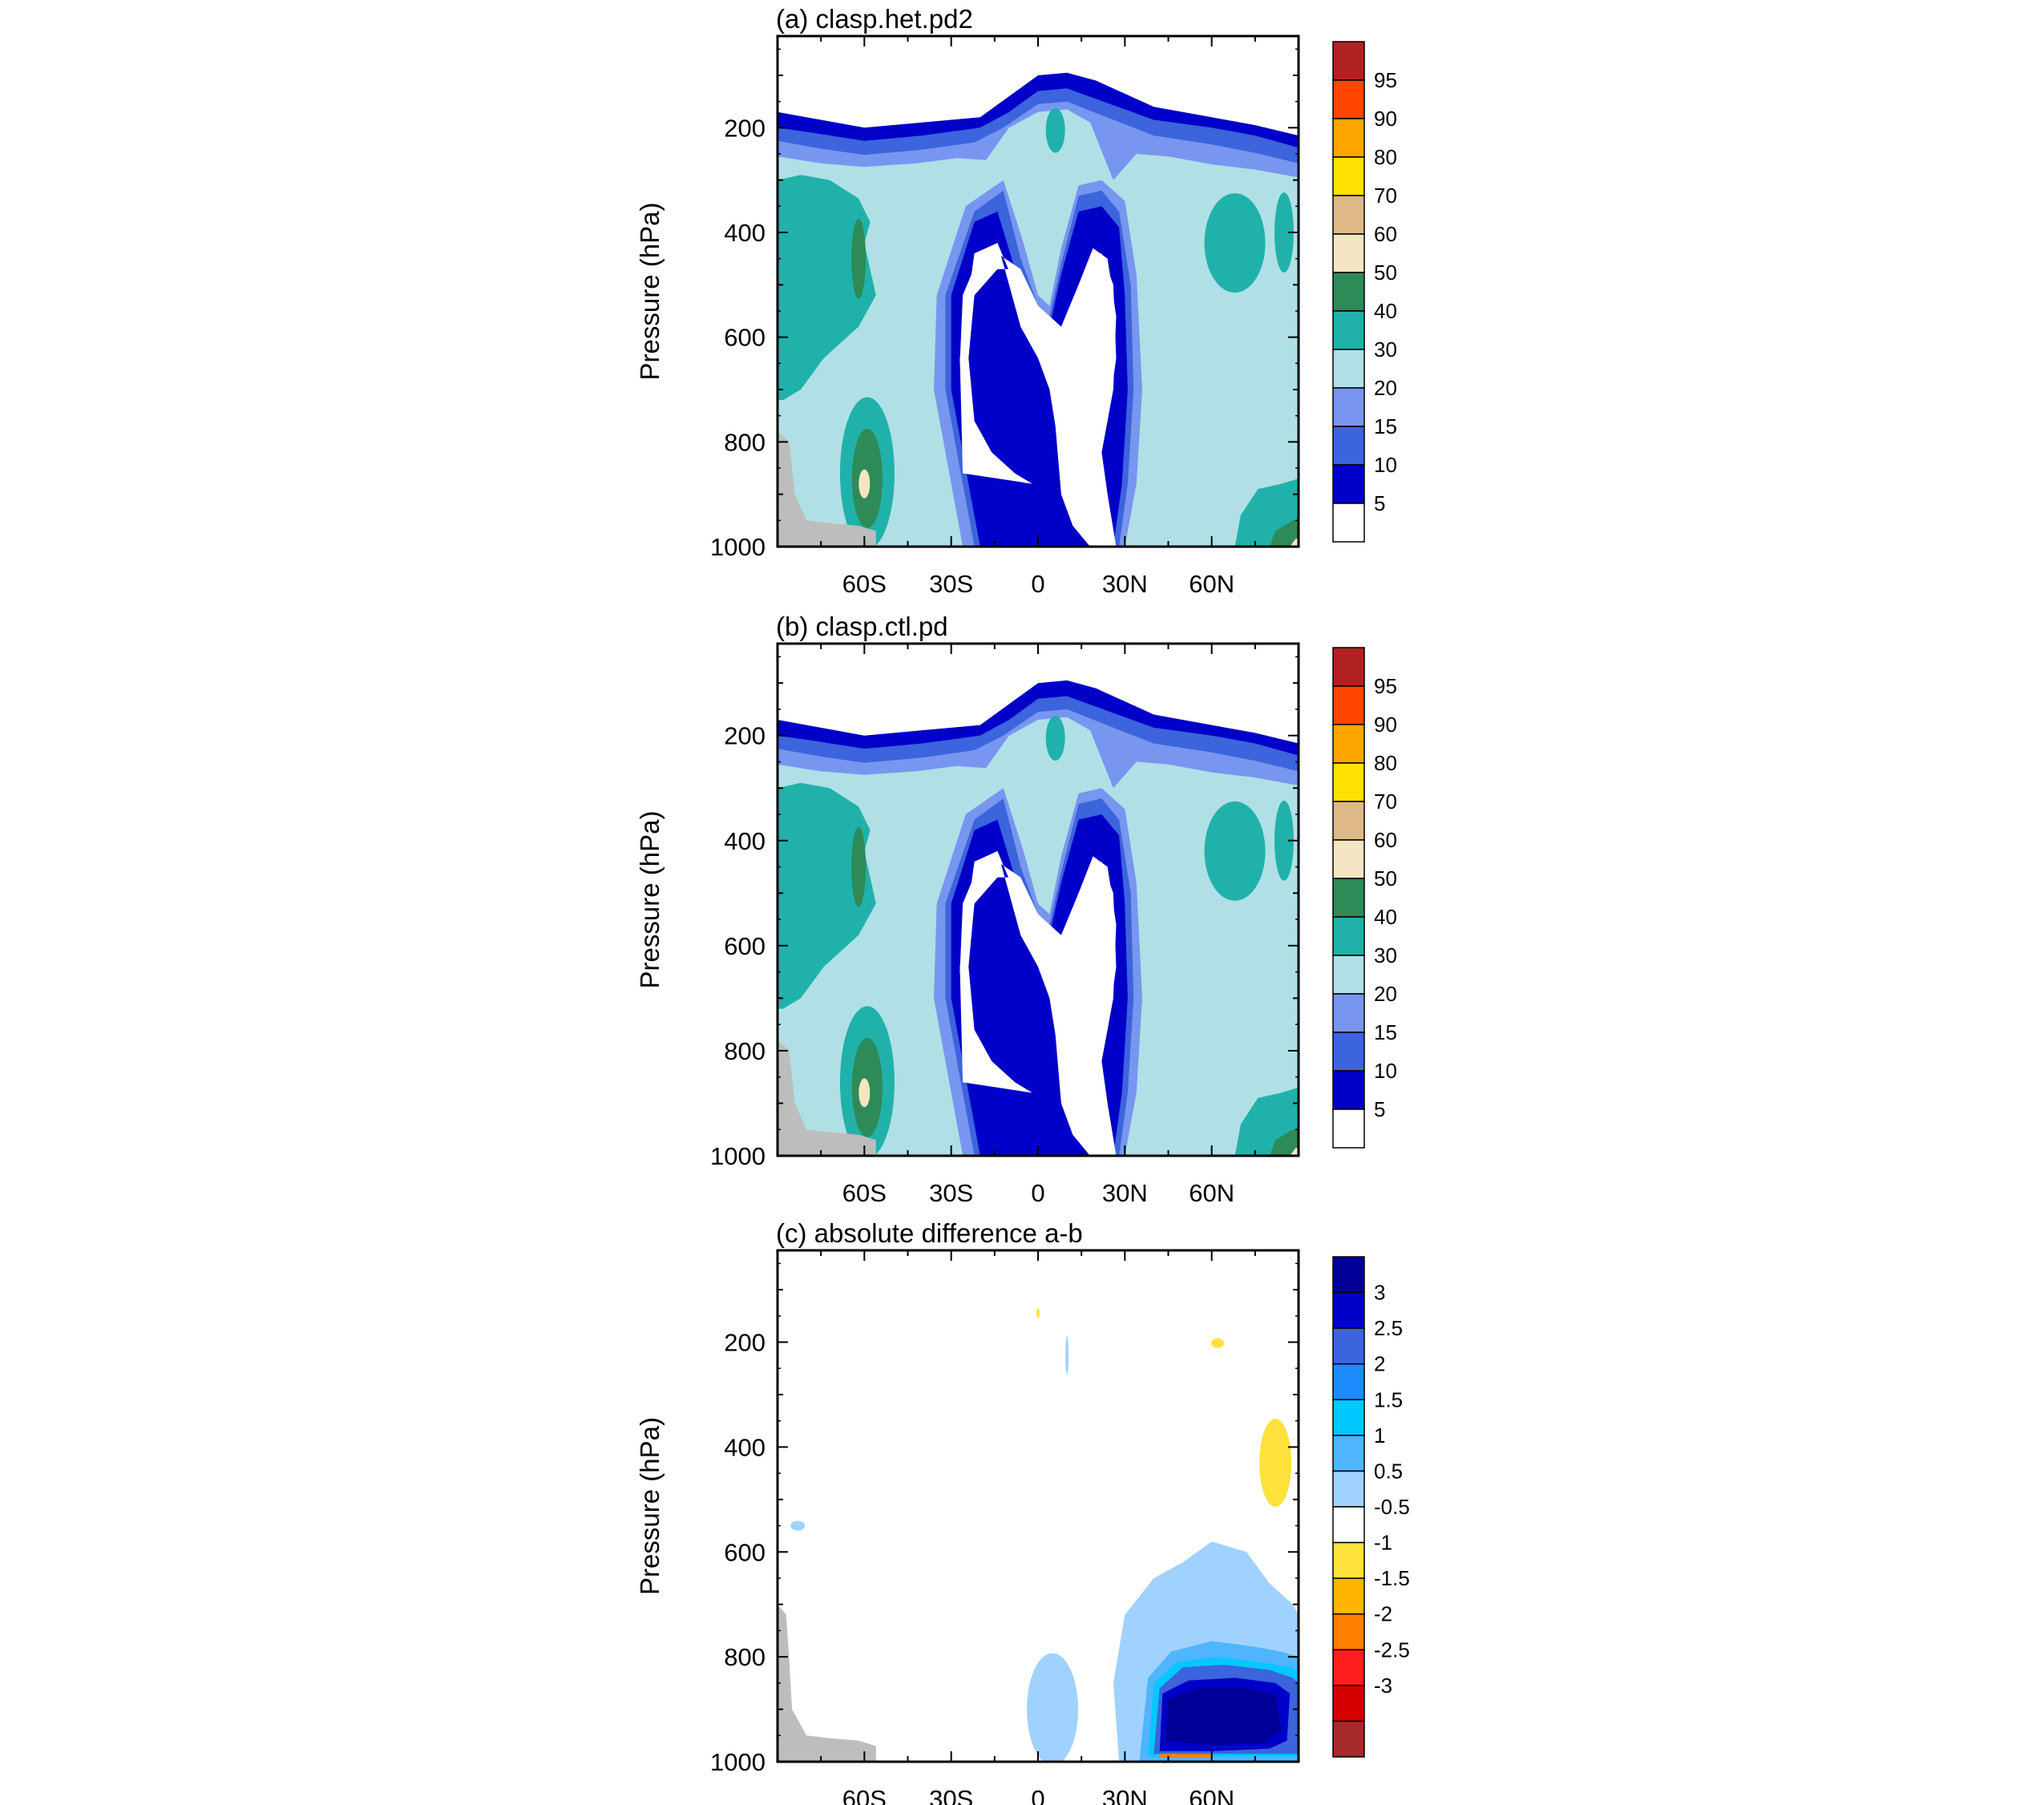  Describe the element at coordinates (1388, 1399) in the screenshot. I see `colorbar-label: 1.5` at that location.